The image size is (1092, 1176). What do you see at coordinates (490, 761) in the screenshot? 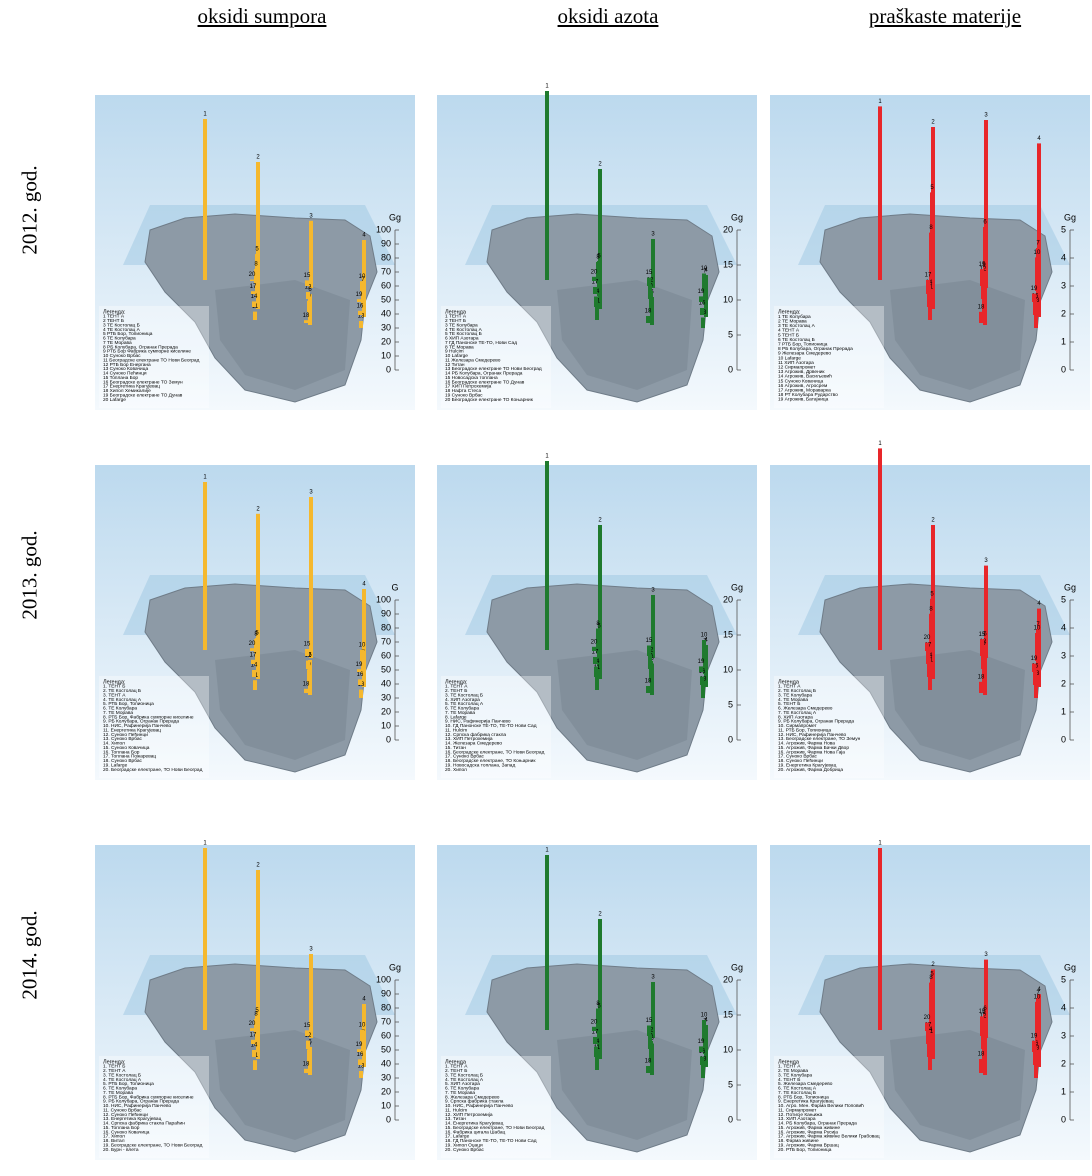
I see `legend-item: 18. Београдске електране, ТО Коњарник` at bounding box center [490, 761].